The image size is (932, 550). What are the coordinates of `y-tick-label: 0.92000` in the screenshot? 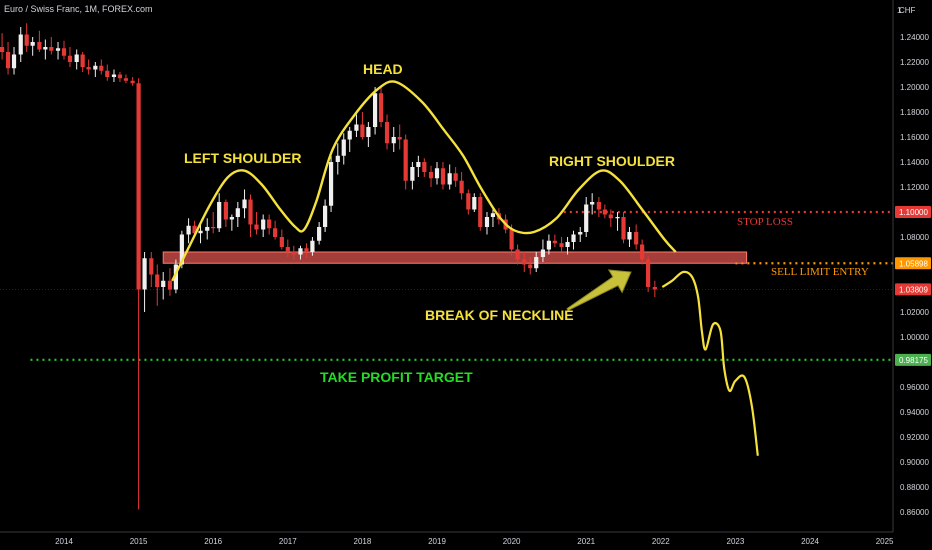 It's located at (914, 437).